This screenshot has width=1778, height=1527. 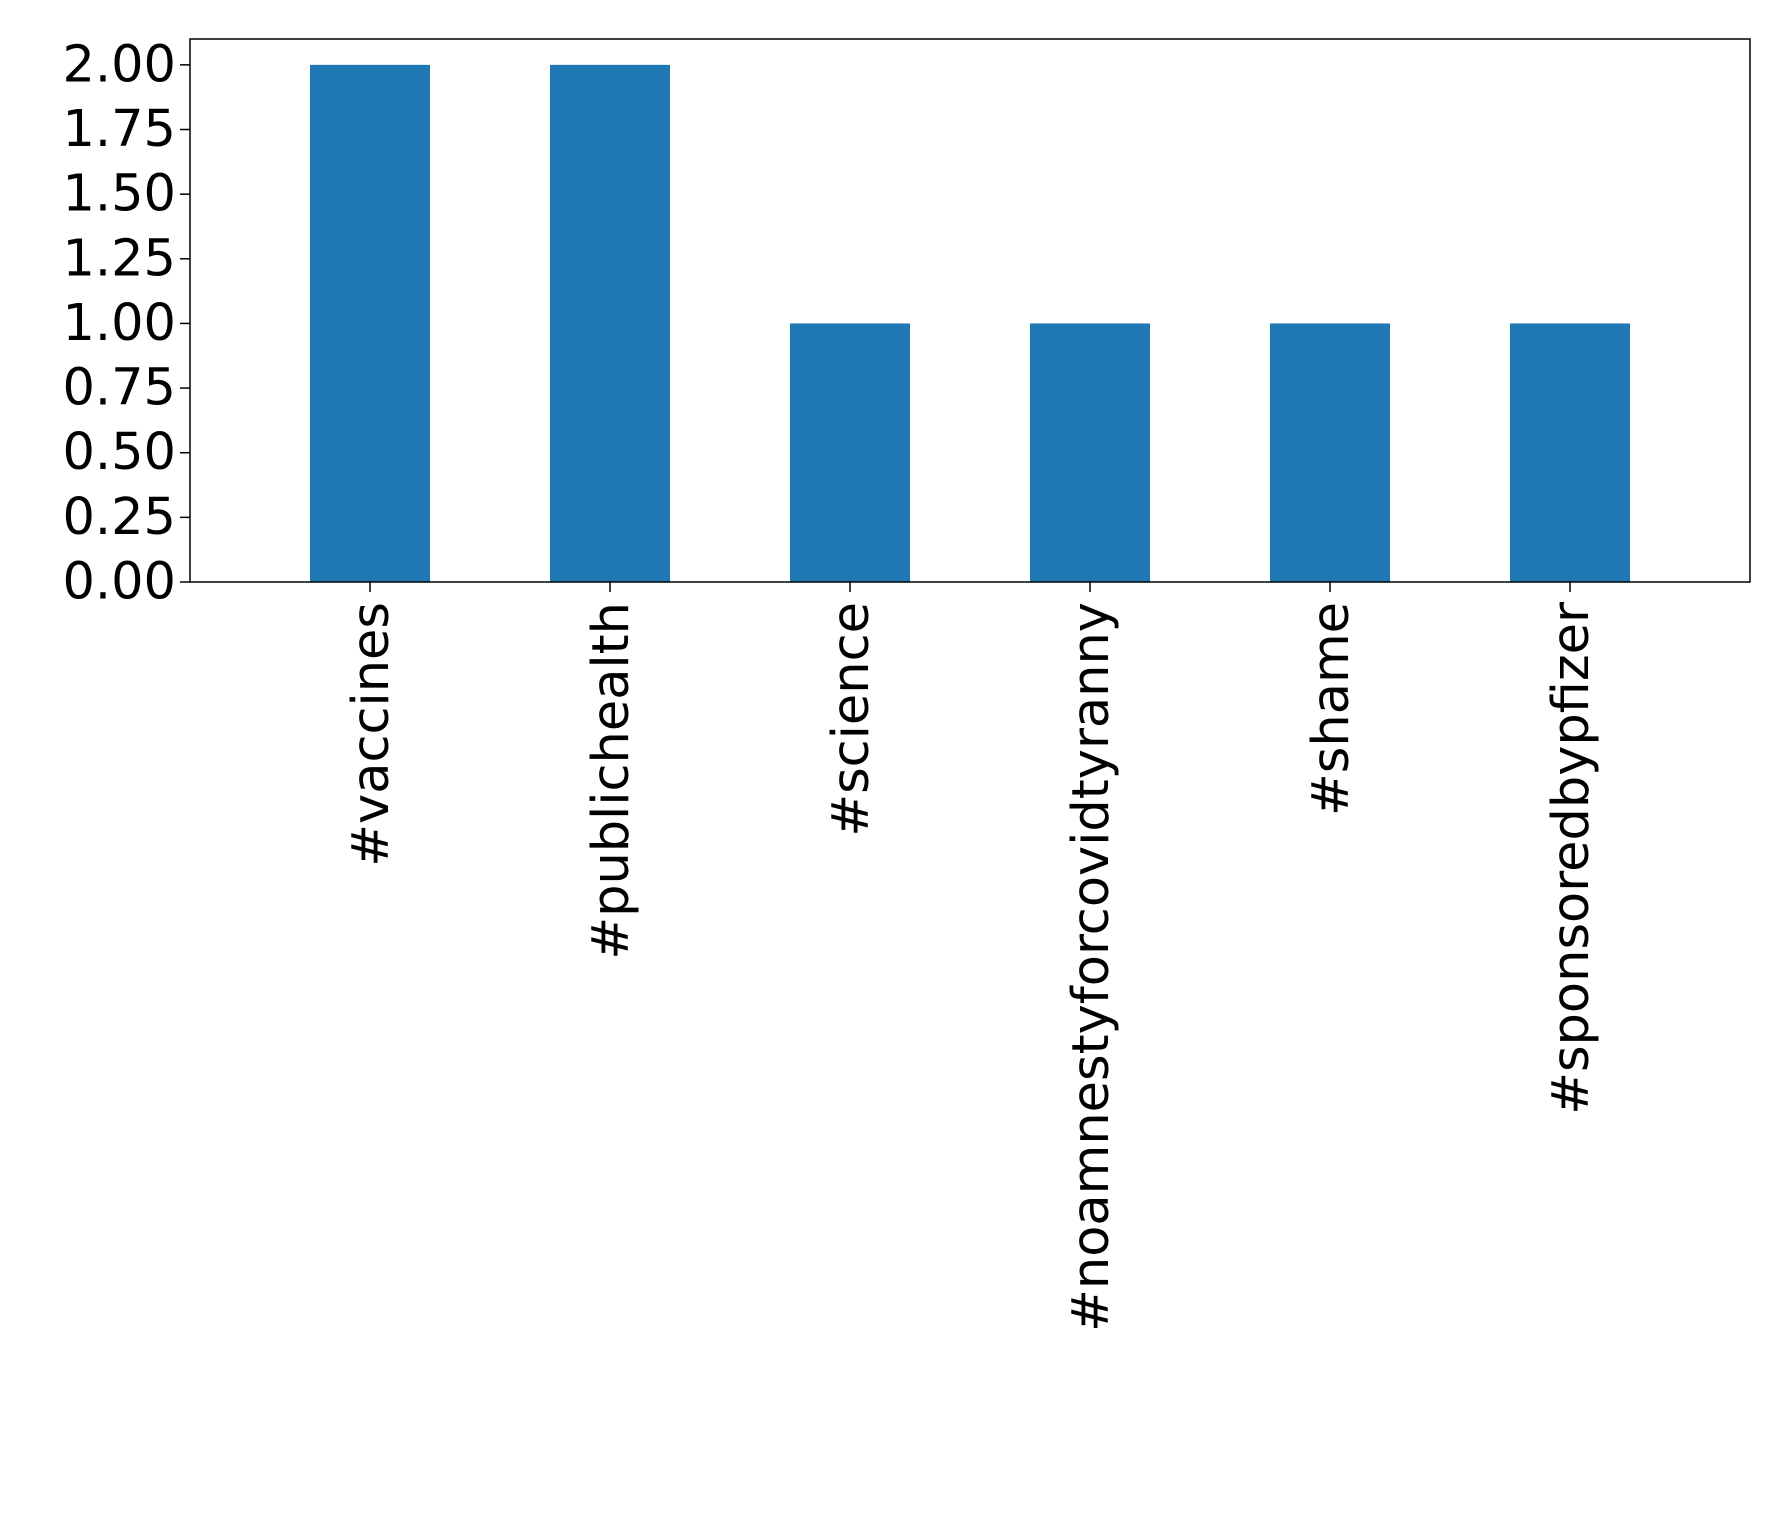 What do you see at coordinates (1331, 709) in the screenshot?
I see `x-tick-label: #shame` at bounding box center [1331, 709].